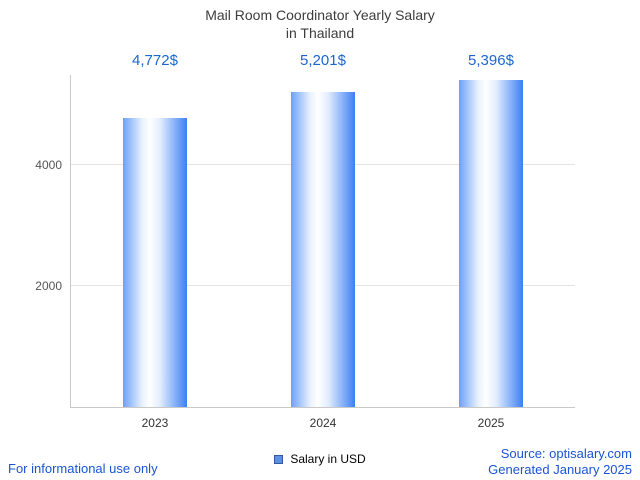  Describe the element at coordinates (155, 60) in the screenshot. I see `bar-value-label: 4,772$` at that location.